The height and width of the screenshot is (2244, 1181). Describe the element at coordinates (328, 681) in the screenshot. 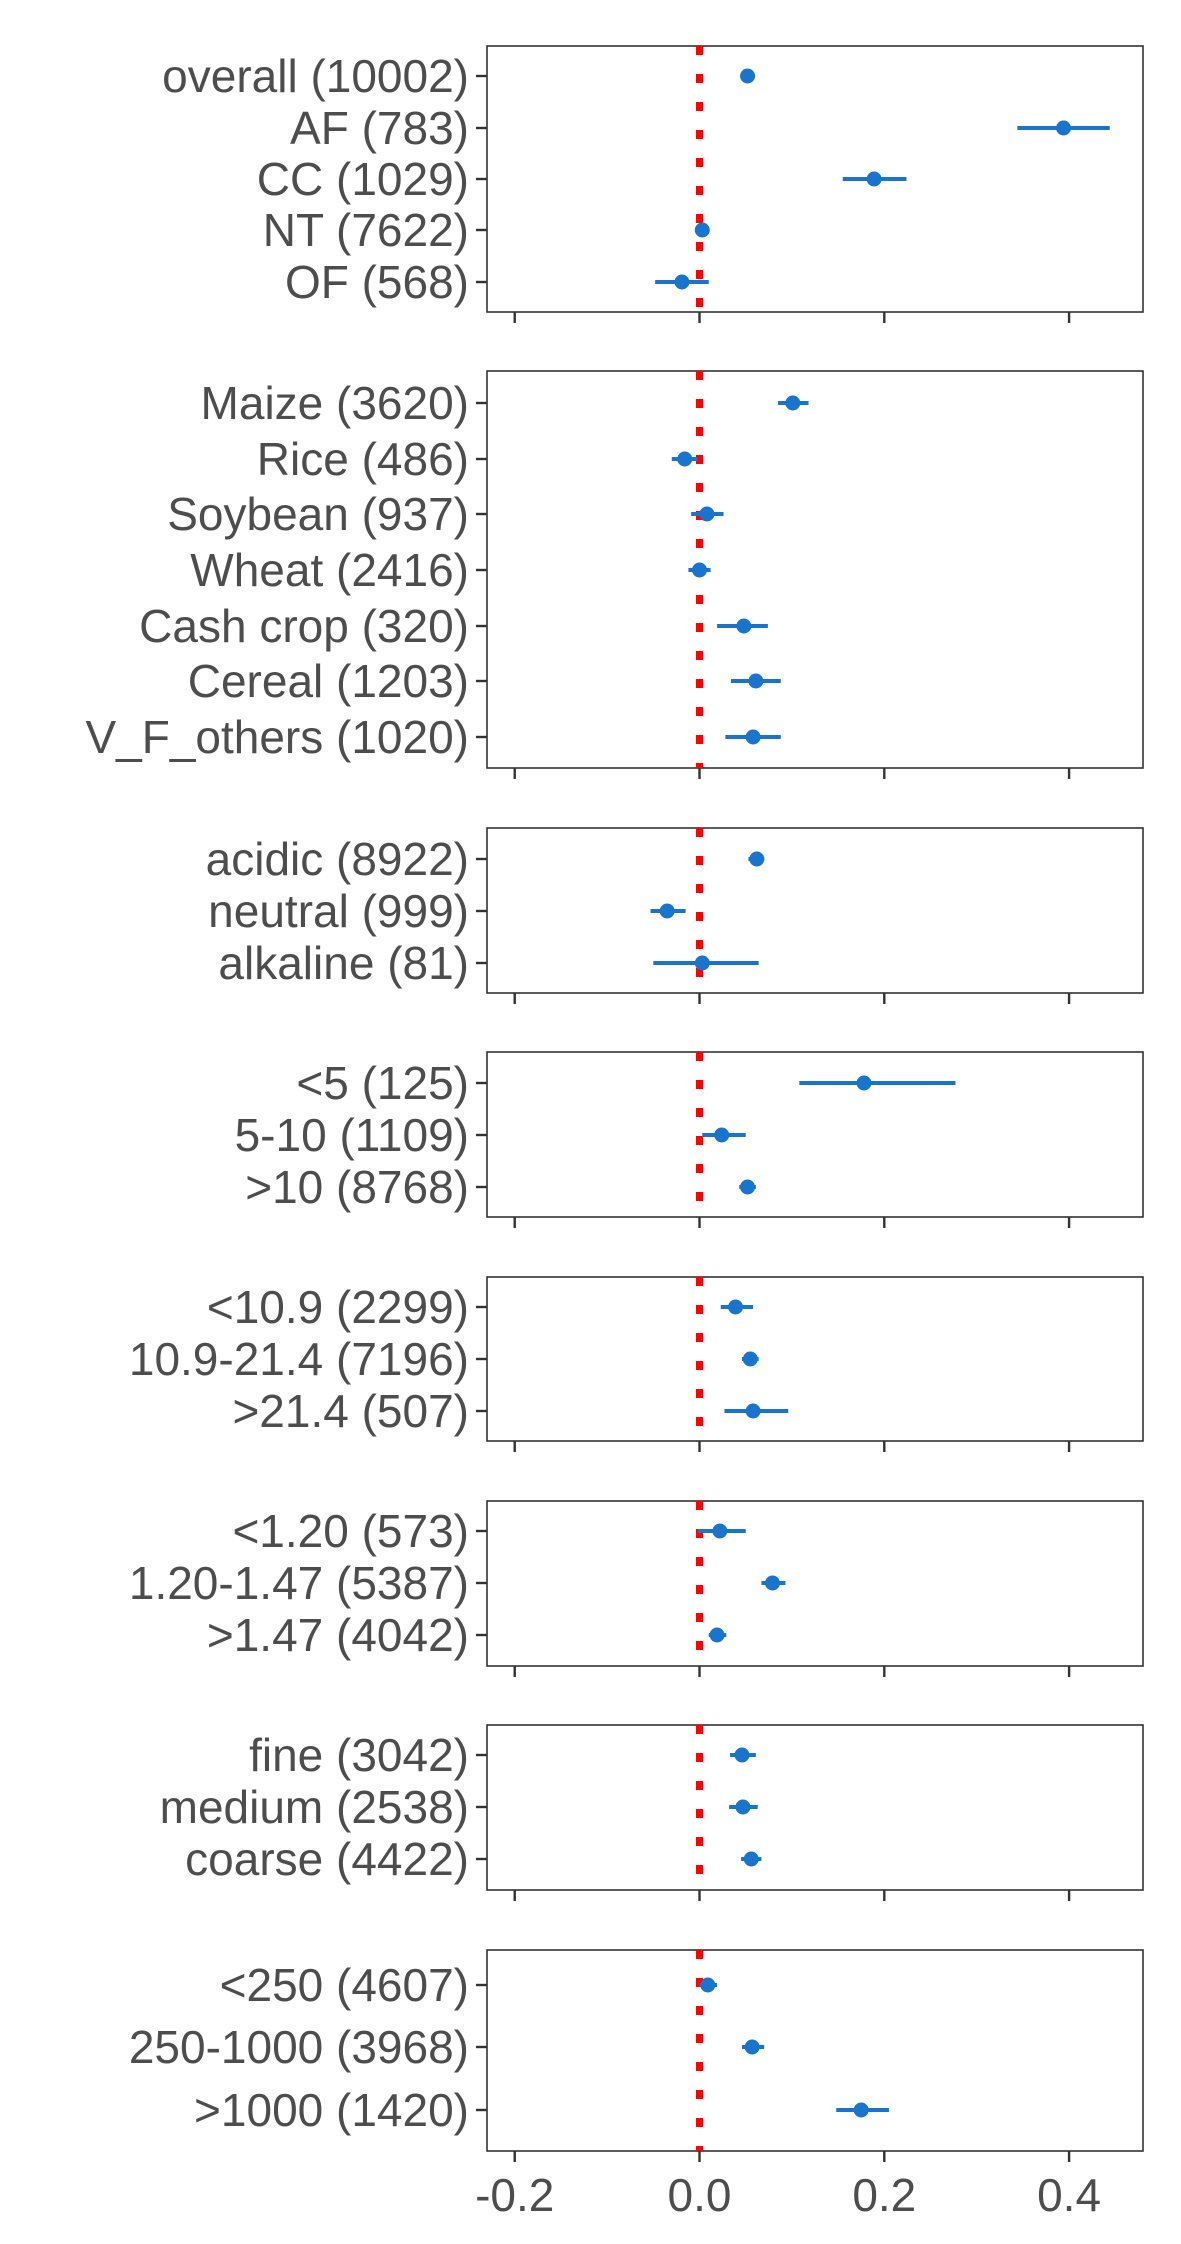

I see `row-label: Cereal (1203)` at that location.